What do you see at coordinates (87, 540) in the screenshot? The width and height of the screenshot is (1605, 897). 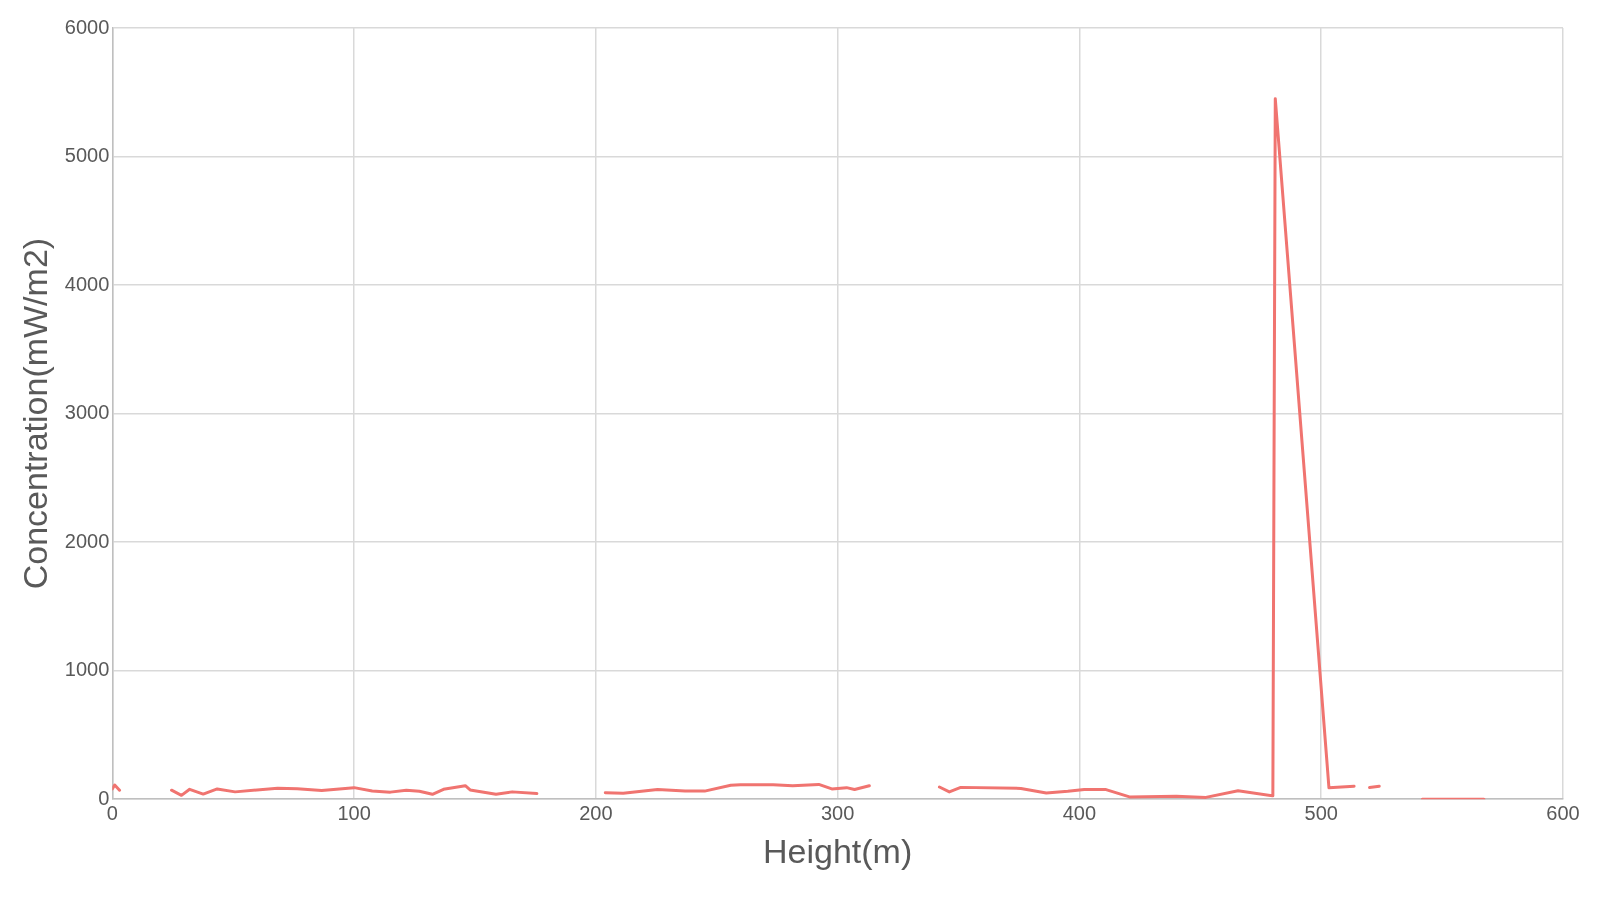 I see `y-tick-label: 2000` at bounding box center [87, 540].